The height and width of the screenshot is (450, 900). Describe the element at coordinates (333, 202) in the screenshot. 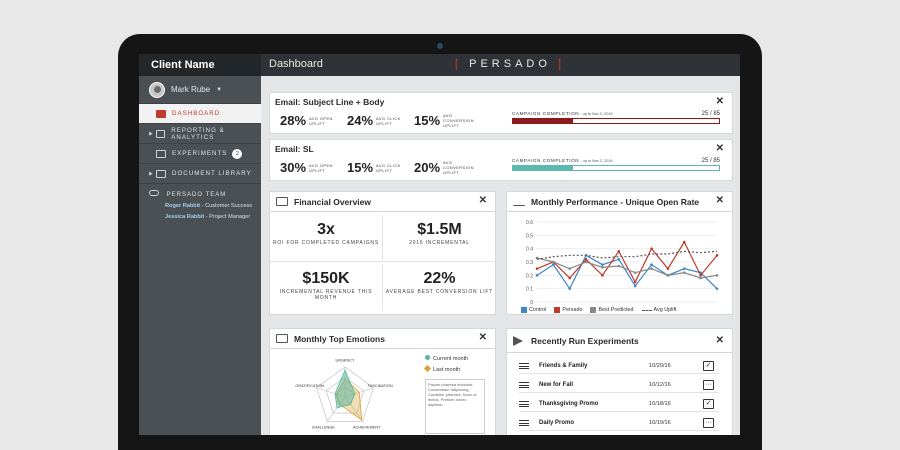

I see `card-title: Financial Overview` at that location.